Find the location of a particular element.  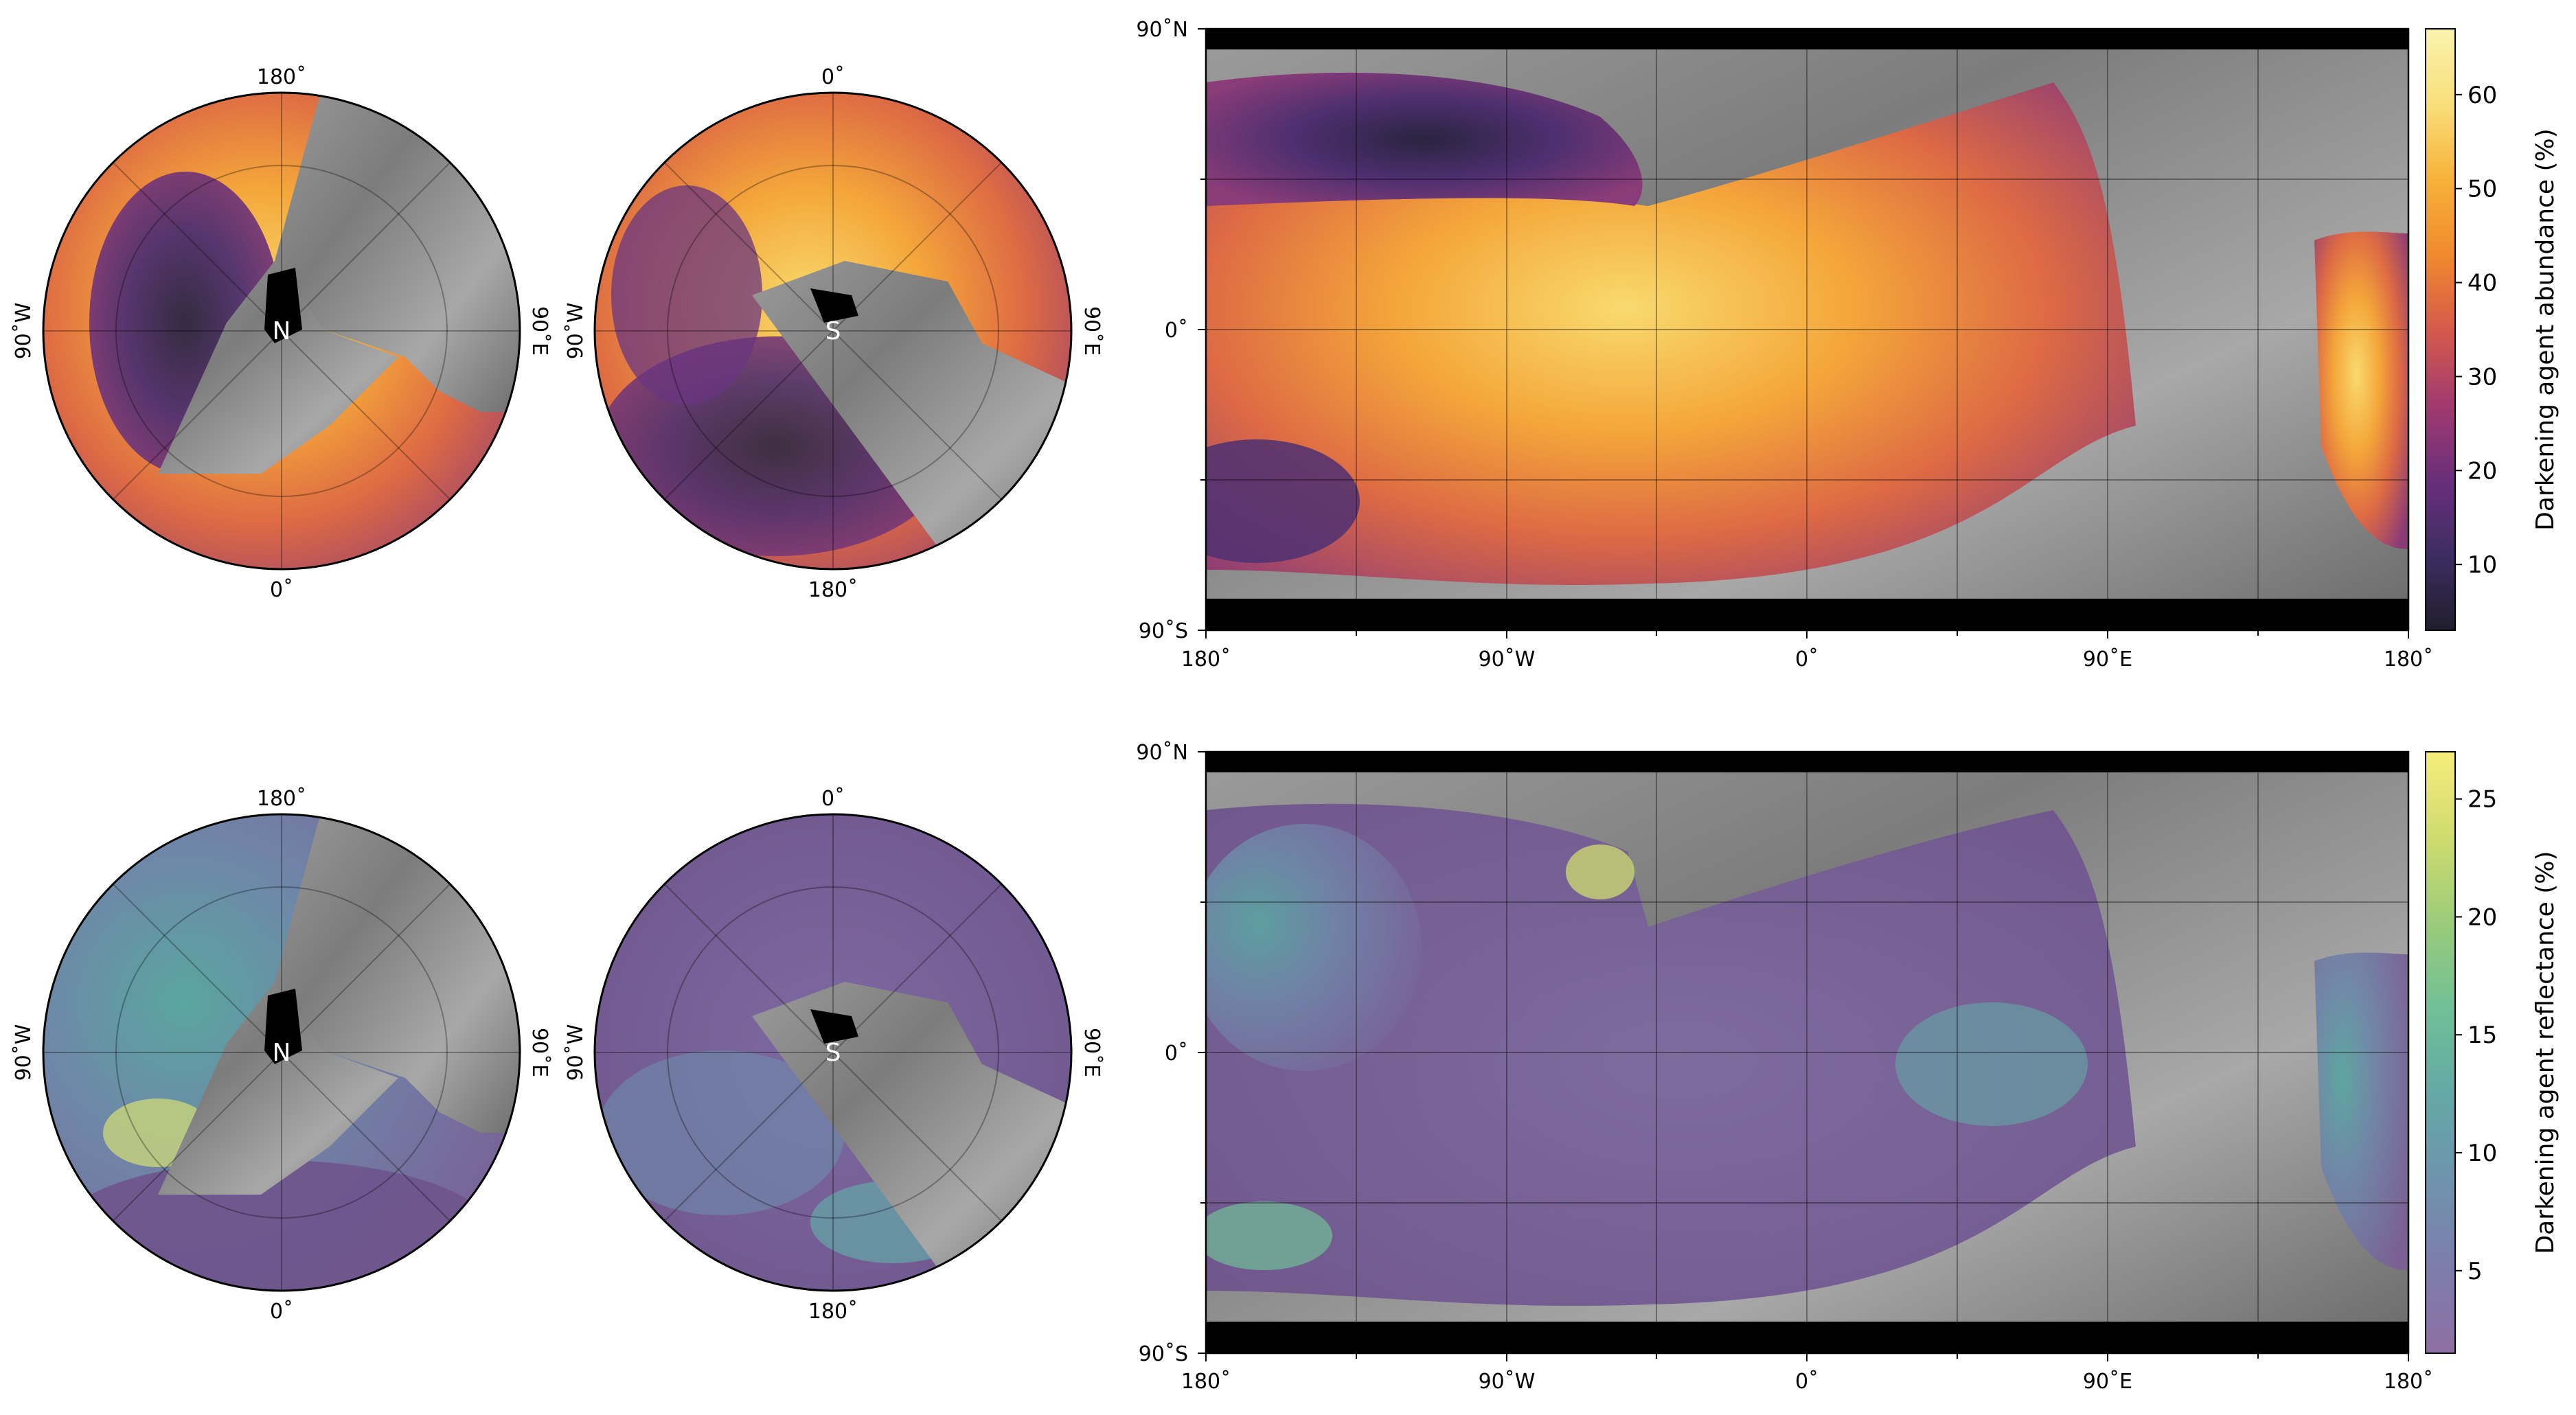

polar-map-north-reflectance: N 180˚ 0˚ 90˚W 90˚E is located at coordinates (281, 1056).